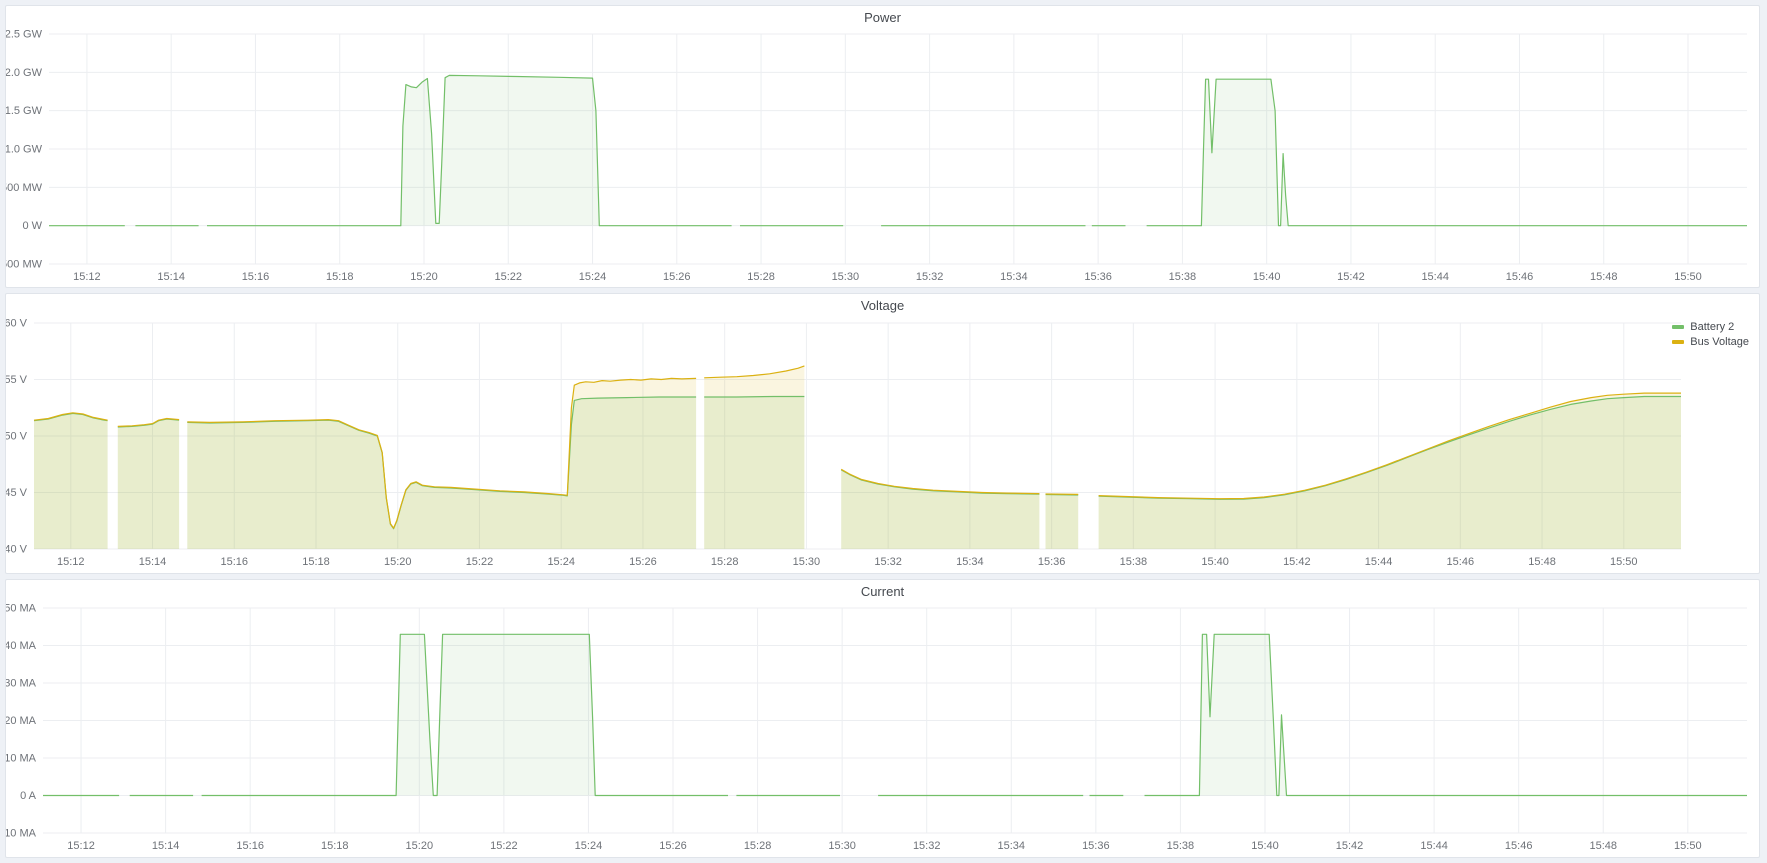 This screenshot has width=1767, height=863. I want to click on y-tick-label: 1.0 GW, so click(24, 150).